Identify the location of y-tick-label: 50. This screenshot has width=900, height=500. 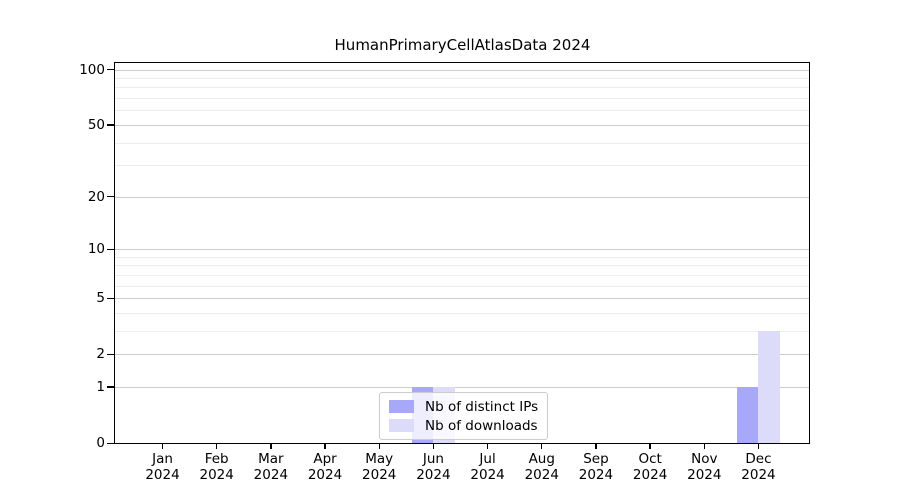
(96, 124).